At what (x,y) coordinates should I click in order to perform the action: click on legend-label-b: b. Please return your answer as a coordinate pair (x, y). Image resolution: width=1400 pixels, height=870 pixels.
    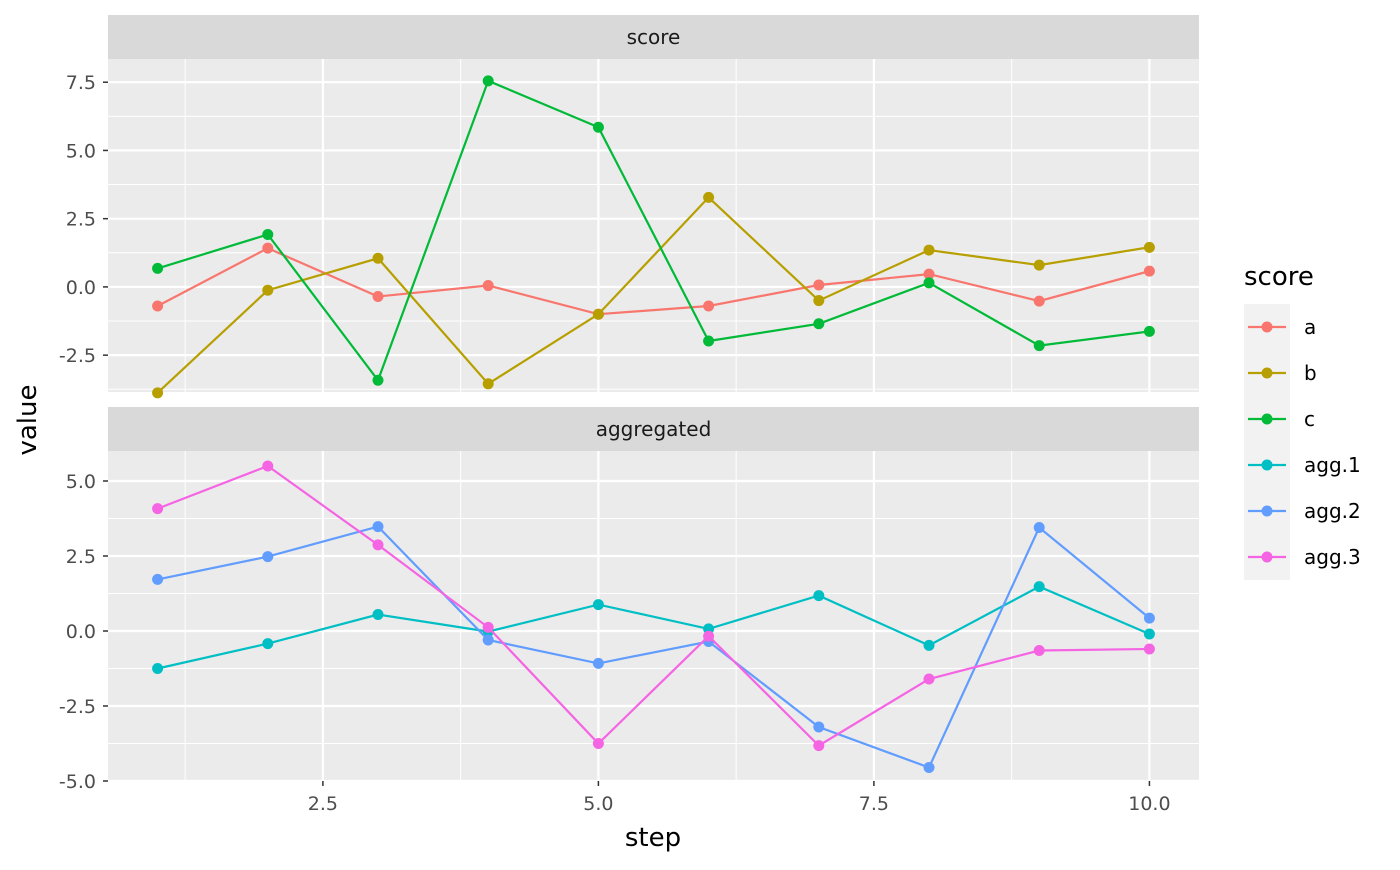
    Looking at the image, I should click on (1310, 373).